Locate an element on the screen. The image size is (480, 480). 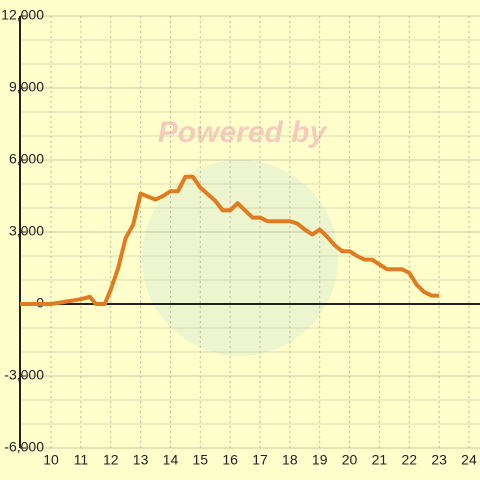
y-tick-label: 3,000 is located at coordinates (26, 231).